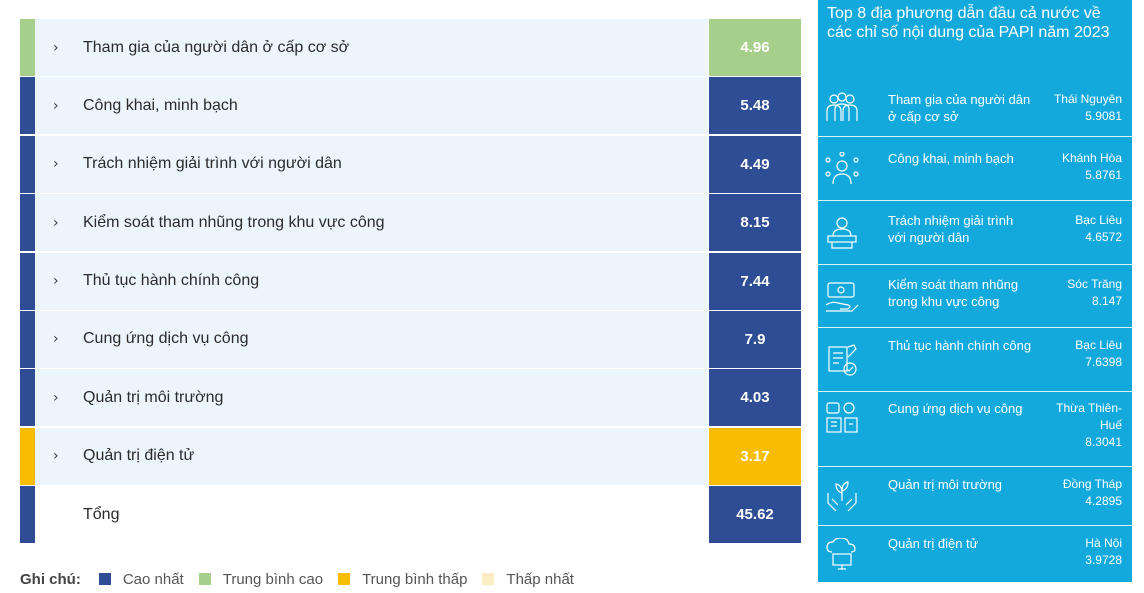 The height and width of the screenshot is (593, 1144). I want to click on row-score: 5.48, so click(755, 106).